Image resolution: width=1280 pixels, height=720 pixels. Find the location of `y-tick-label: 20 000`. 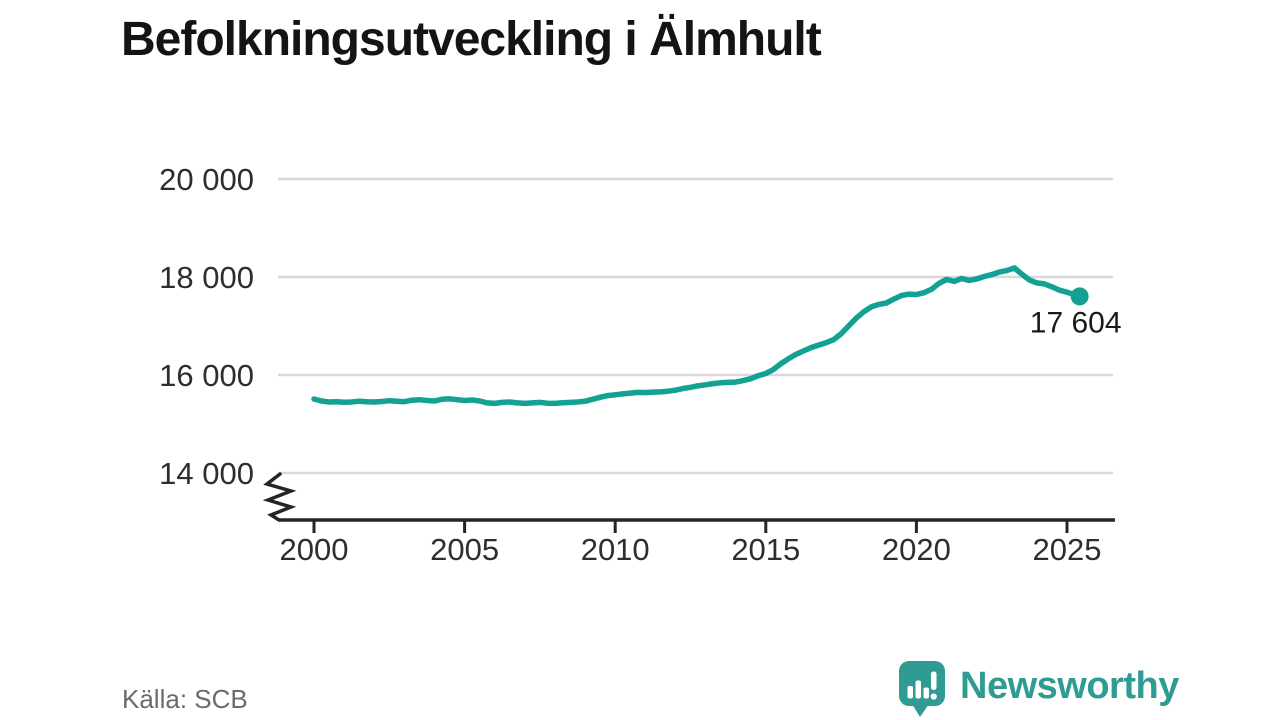

y-tick-label: 20 000 is located at coordinates (206, 179).